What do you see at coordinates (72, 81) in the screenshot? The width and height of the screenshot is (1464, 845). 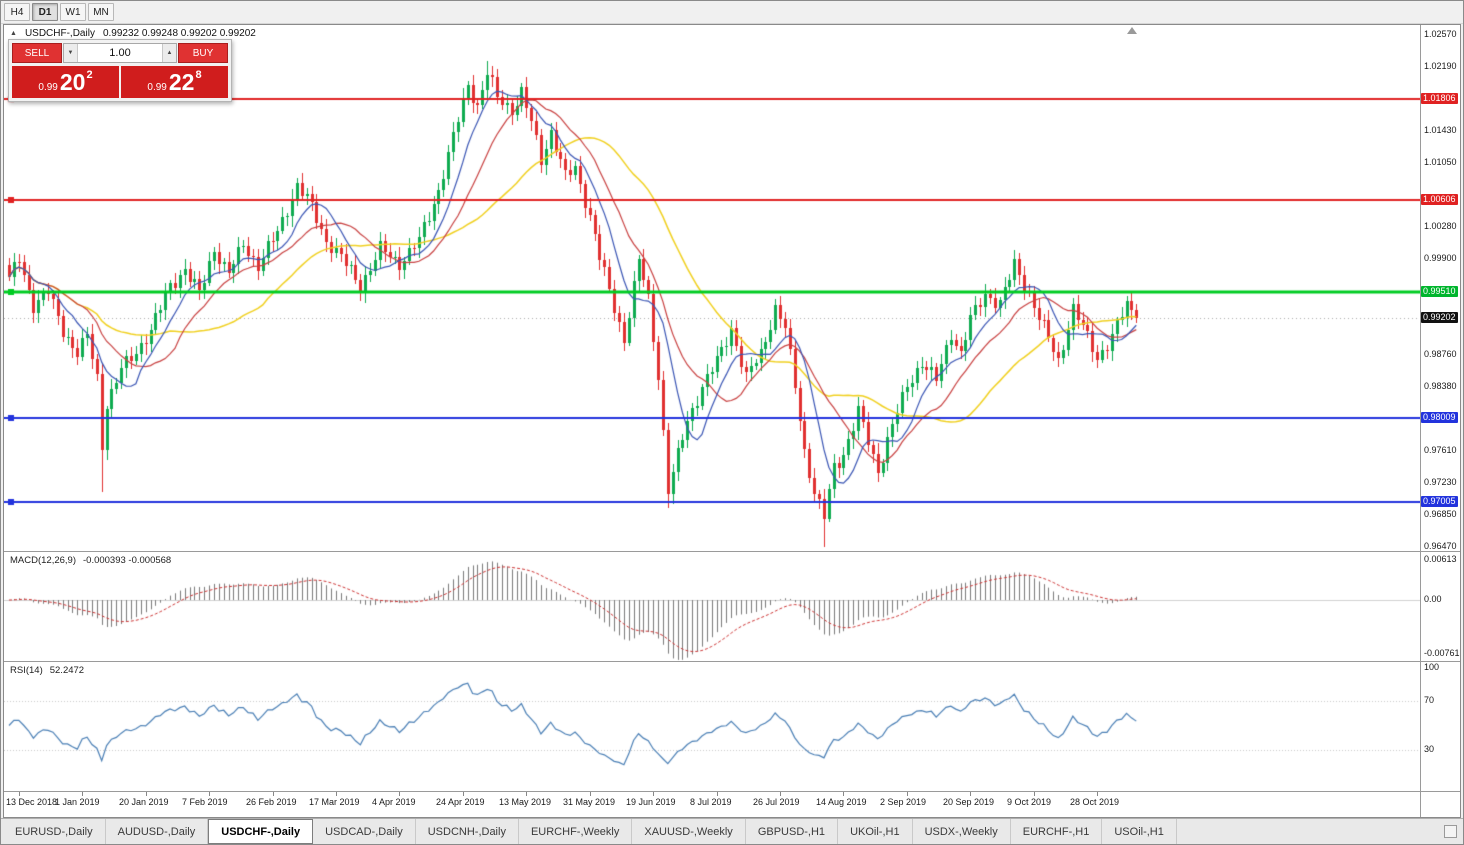 I see `sell-price-big: 20` at bounding box center [72, 81].